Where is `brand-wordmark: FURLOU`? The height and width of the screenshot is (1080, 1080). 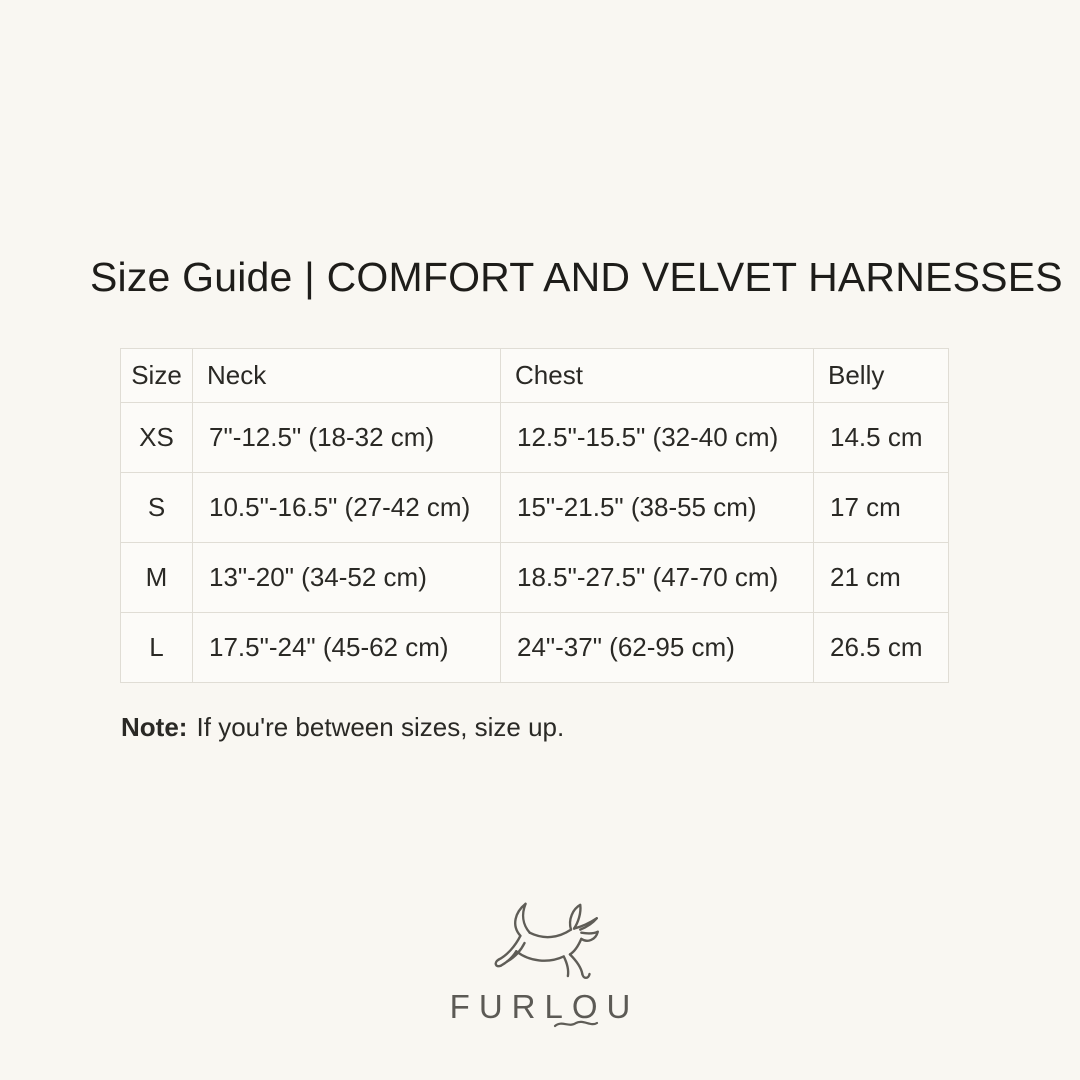 brand-wordmark: FURLOU is located at coordinates (540, 1008).